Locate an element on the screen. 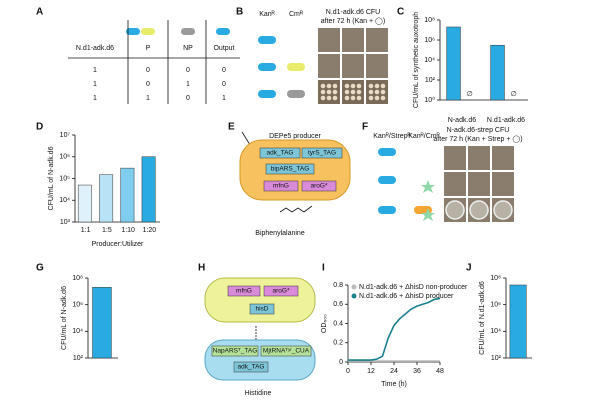 The width and height of the screenshot is (600, 400). gene-label: hisD is located at coordinates (261, 309).